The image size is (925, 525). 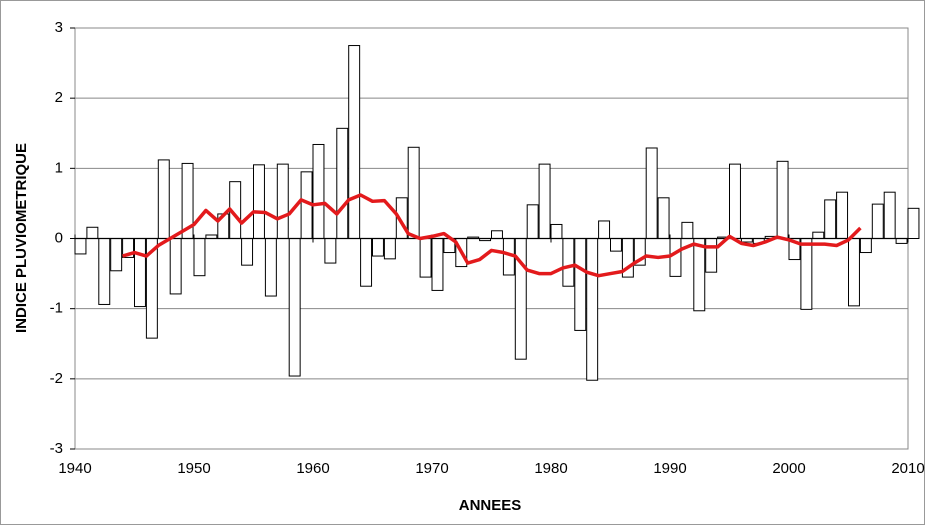 I want to click on y-tick-label: -1, so click(x=56, y=308).